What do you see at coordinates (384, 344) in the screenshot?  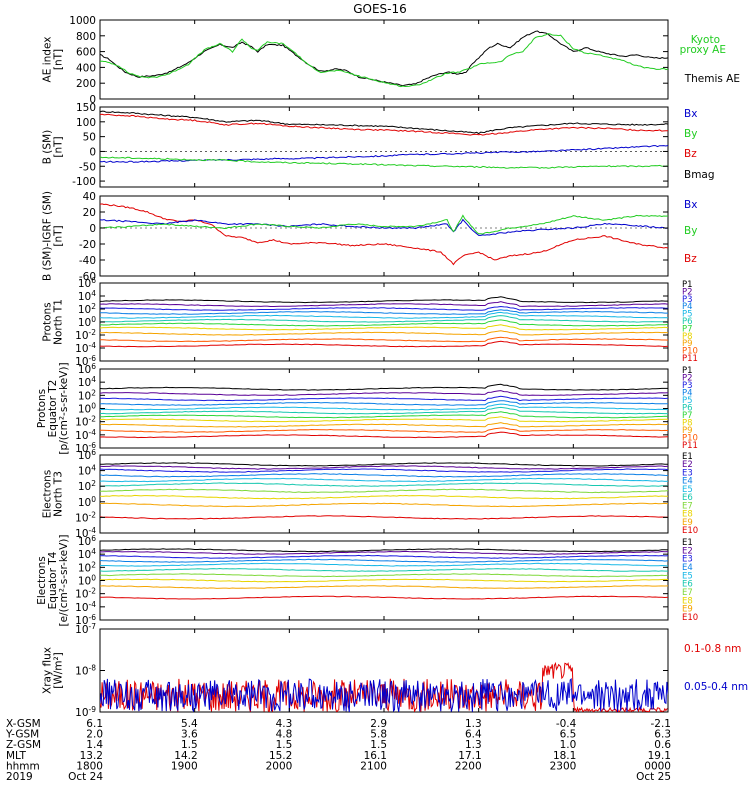 I see `series-p11` at bounding box center [384, 344].